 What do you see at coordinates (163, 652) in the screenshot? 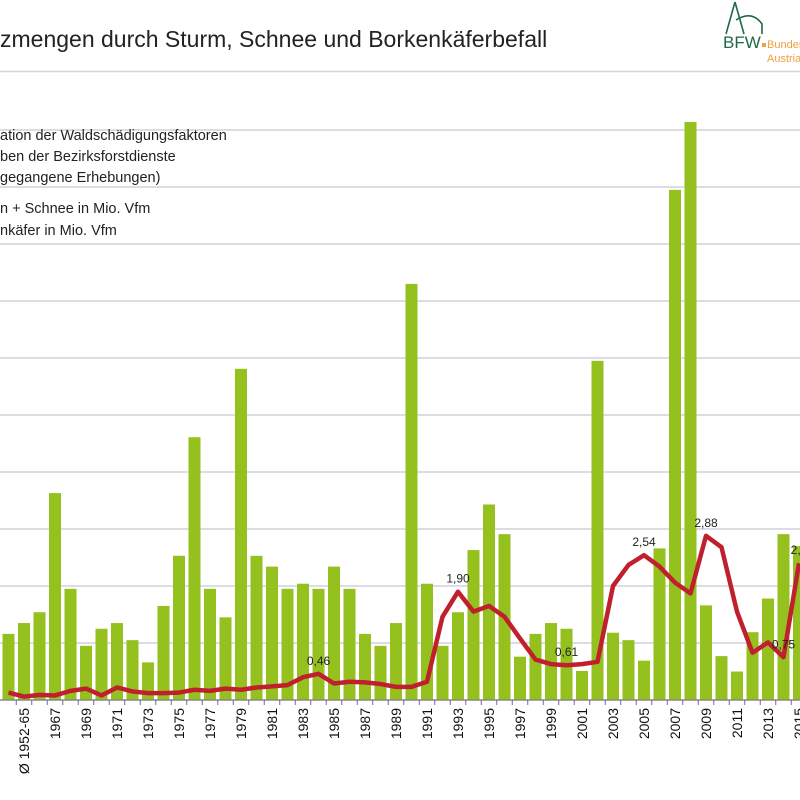
I see `bar-1974` at bounding box center [163, 652].